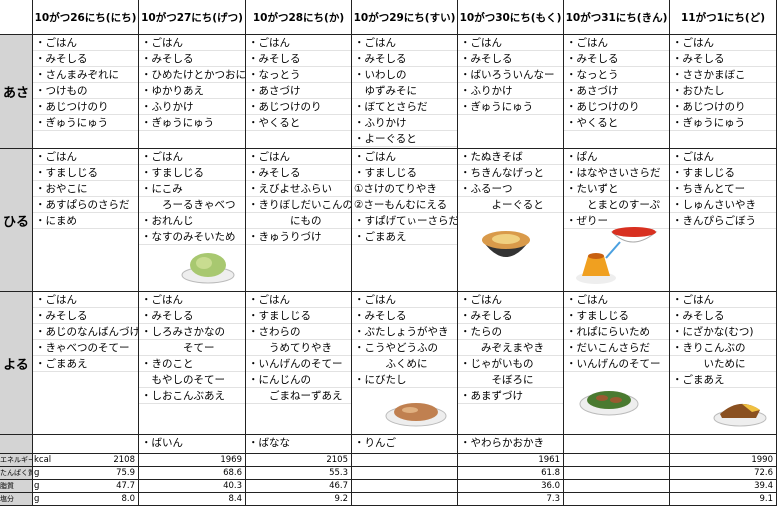 This screenshot has width=778, height=507. What do you see at coordinates (192, 17) in the screenshot?
I see `day-header: 10がつ27にち(げつ)` at bounding box center [192, 17].